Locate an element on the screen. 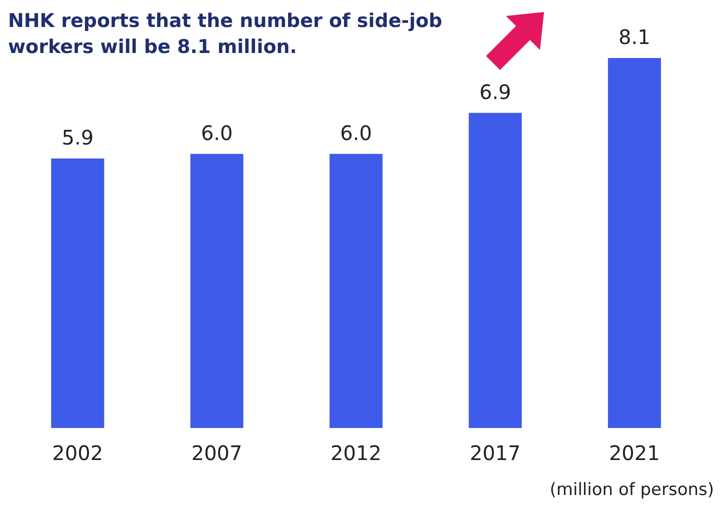 This screenshot has width=722, height=518. x-tick-label: 2017 is located at coordinates (495, 453).